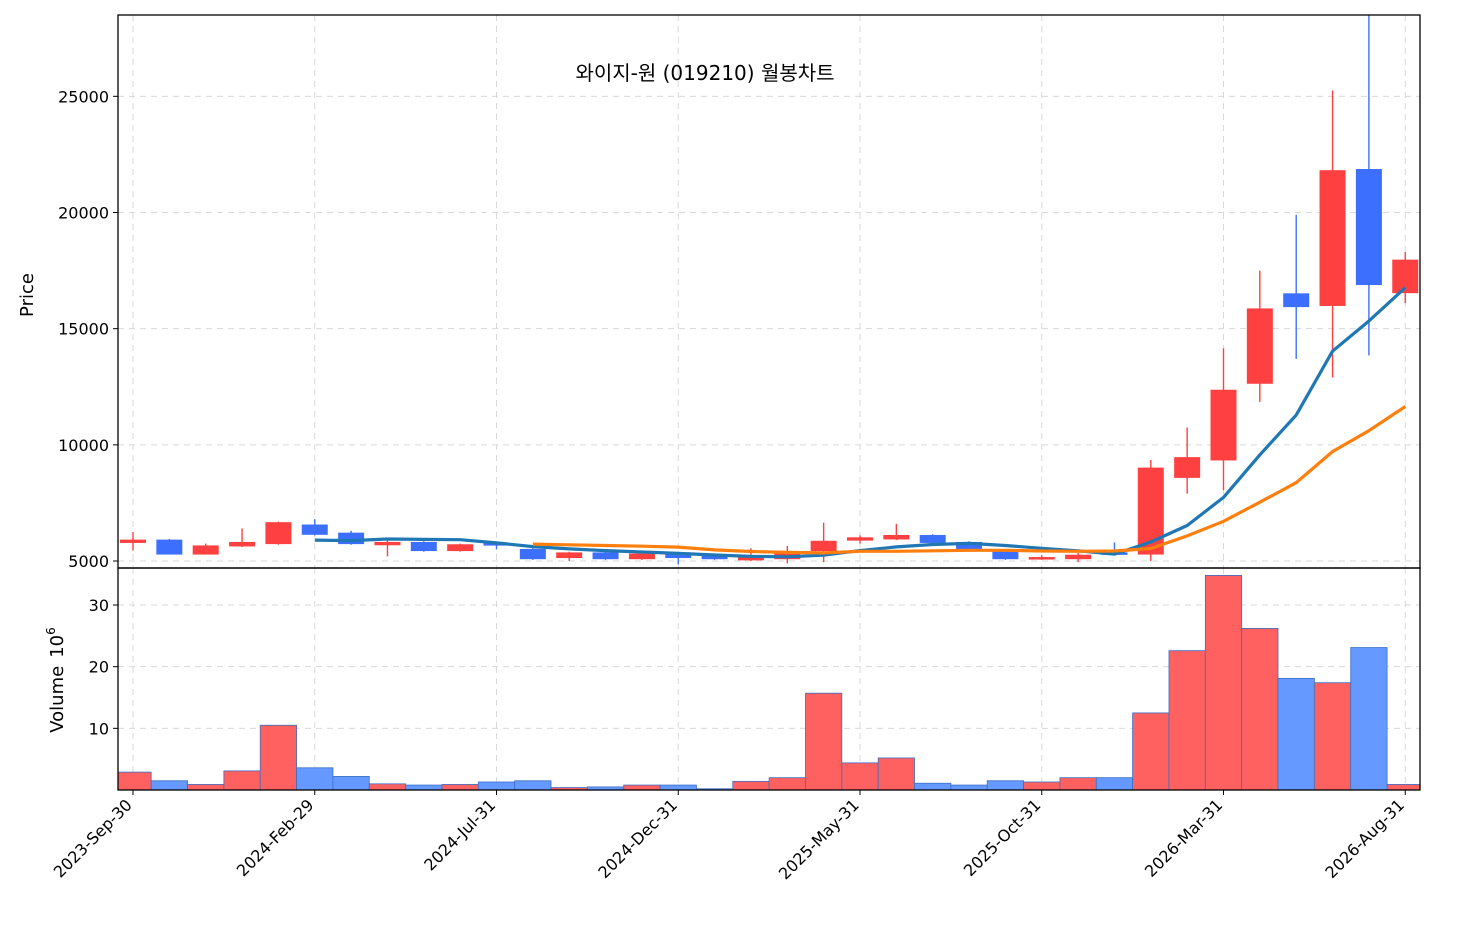 The image size is (1469, 928). Describe the element at coordinates (99, 728) in the screenshot. I see `volume-tick-label: 10` at that location.